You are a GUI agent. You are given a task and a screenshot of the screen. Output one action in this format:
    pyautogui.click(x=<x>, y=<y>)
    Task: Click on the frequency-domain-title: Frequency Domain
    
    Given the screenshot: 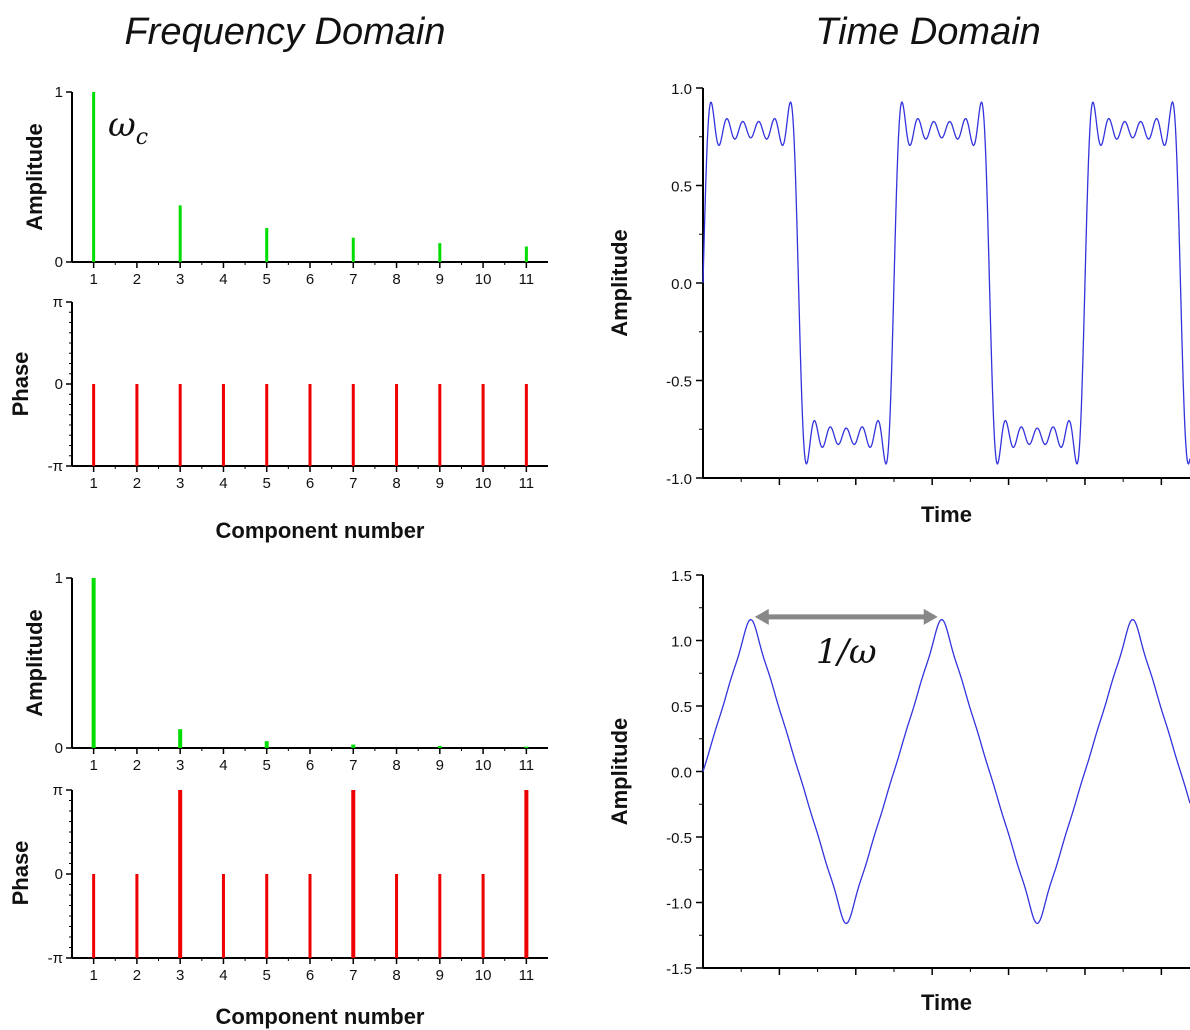 What is the action you would take?
    pyautogui.click(x=284, y=32)
    